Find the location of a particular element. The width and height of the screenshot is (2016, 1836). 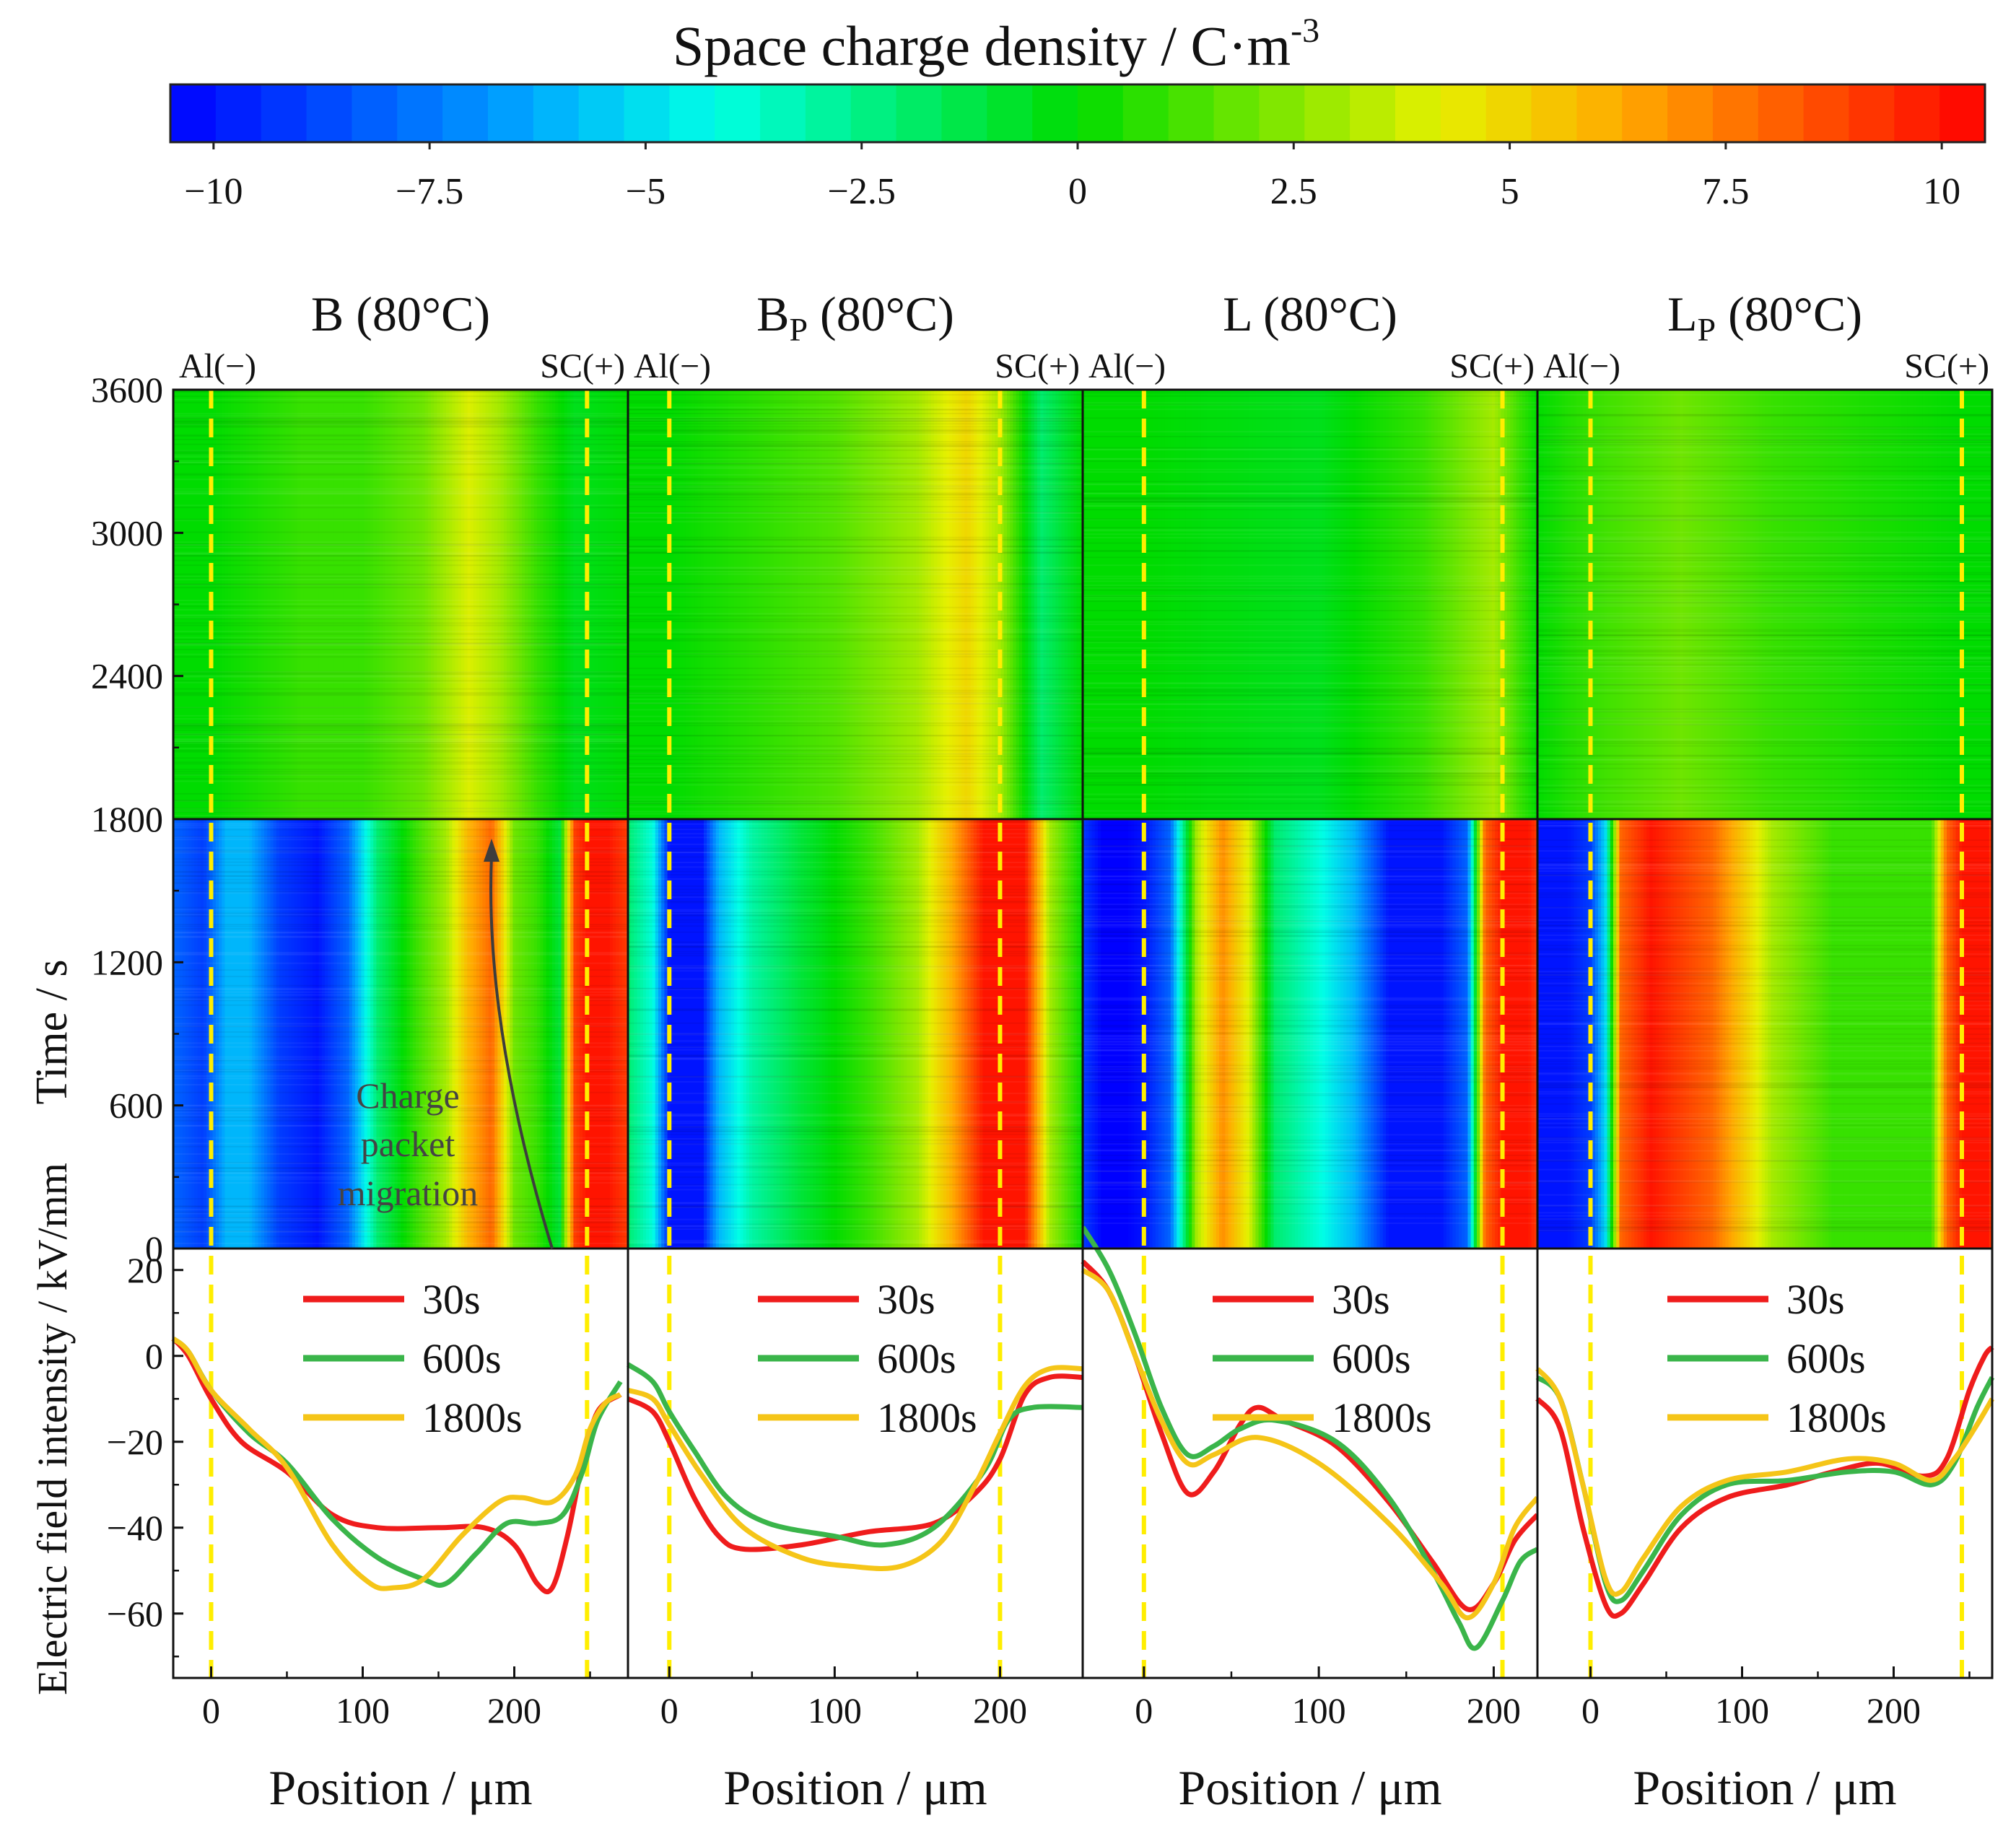

x-axis-label: Position / μm is located at coordinates (855, 1787).